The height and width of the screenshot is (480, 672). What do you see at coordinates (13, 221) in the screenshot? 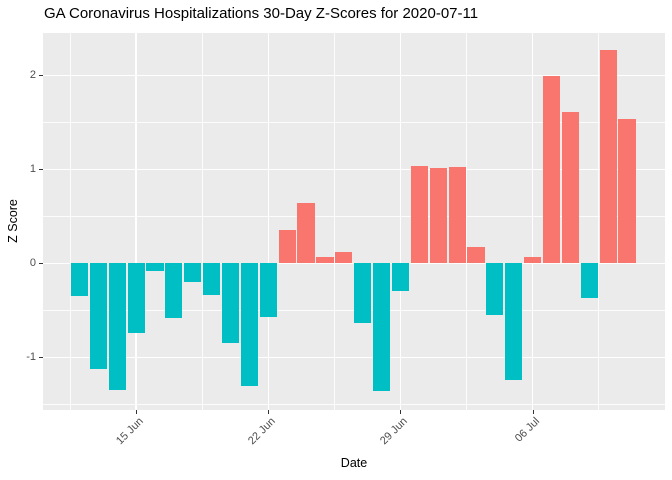
I see `y-axis-title: Z Score` at bounding box center [13, 221].